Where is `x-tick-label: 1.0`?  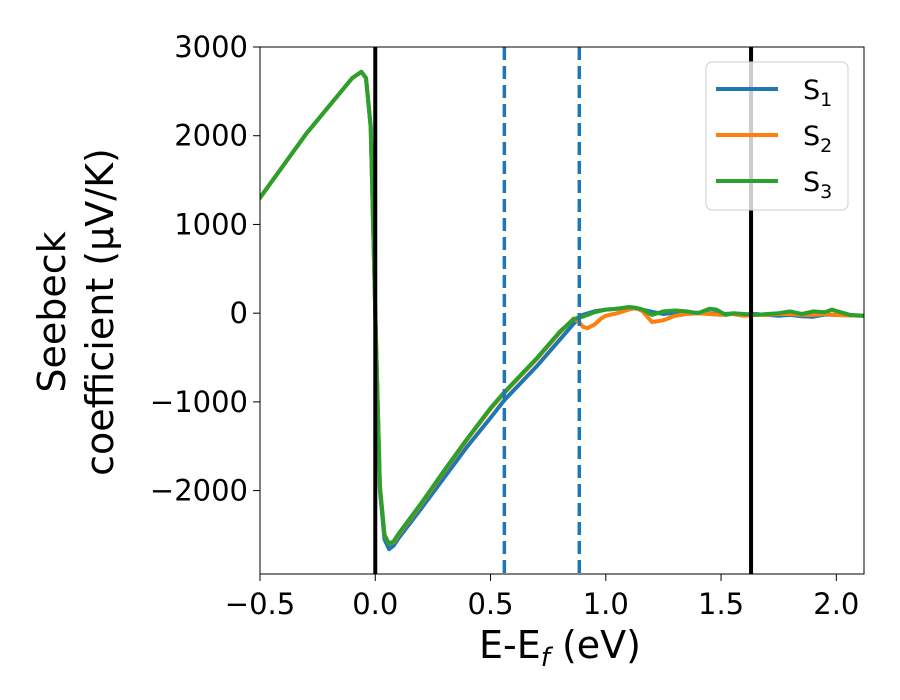
x-tick-label: 1.0 is located at coordinates (606, 604).